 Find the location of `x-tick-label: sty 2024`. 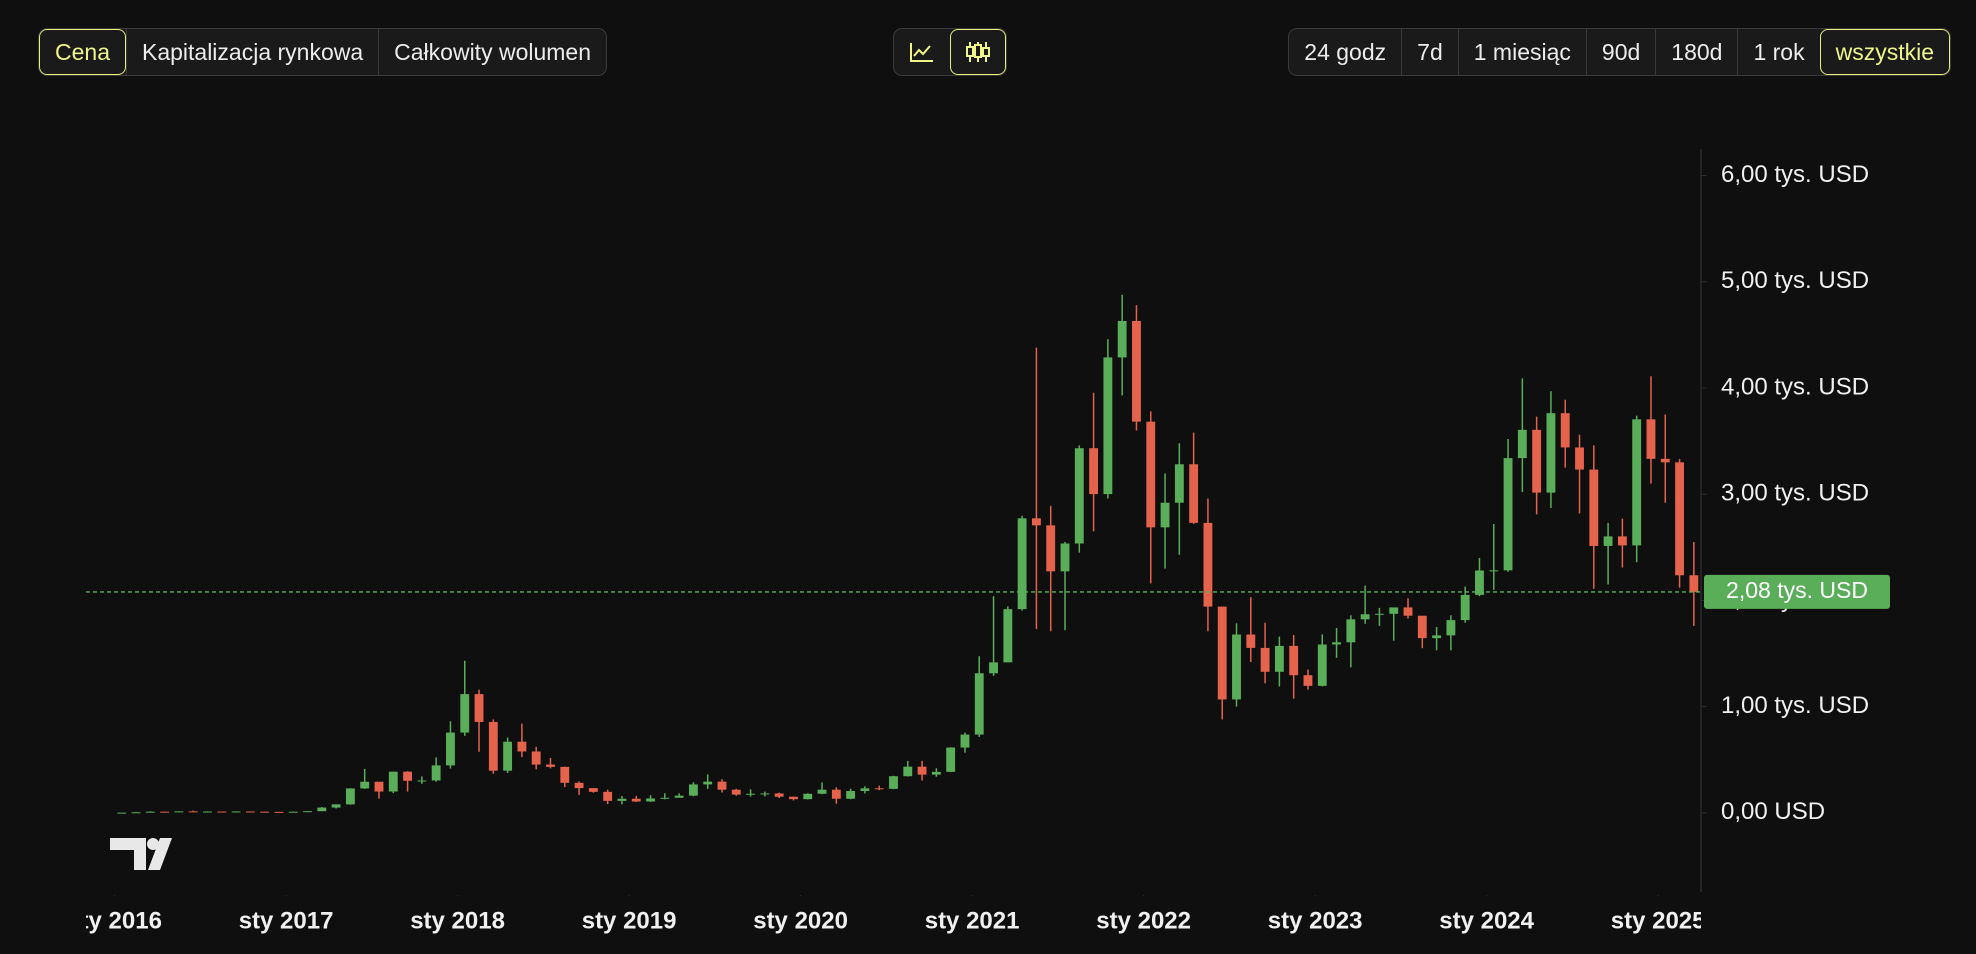

x-tick-label: sty 2024 is located at coordinates (1486, 920).